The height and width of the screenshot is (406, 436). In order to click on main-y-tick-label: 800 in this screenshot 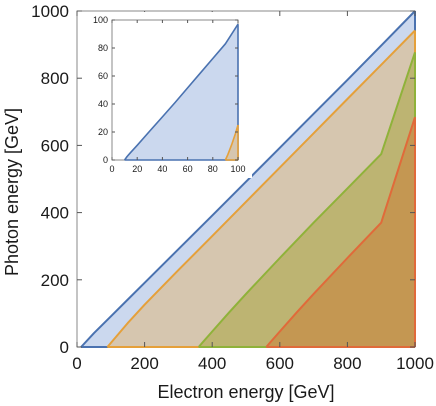, I will do `click(55, 78)`.